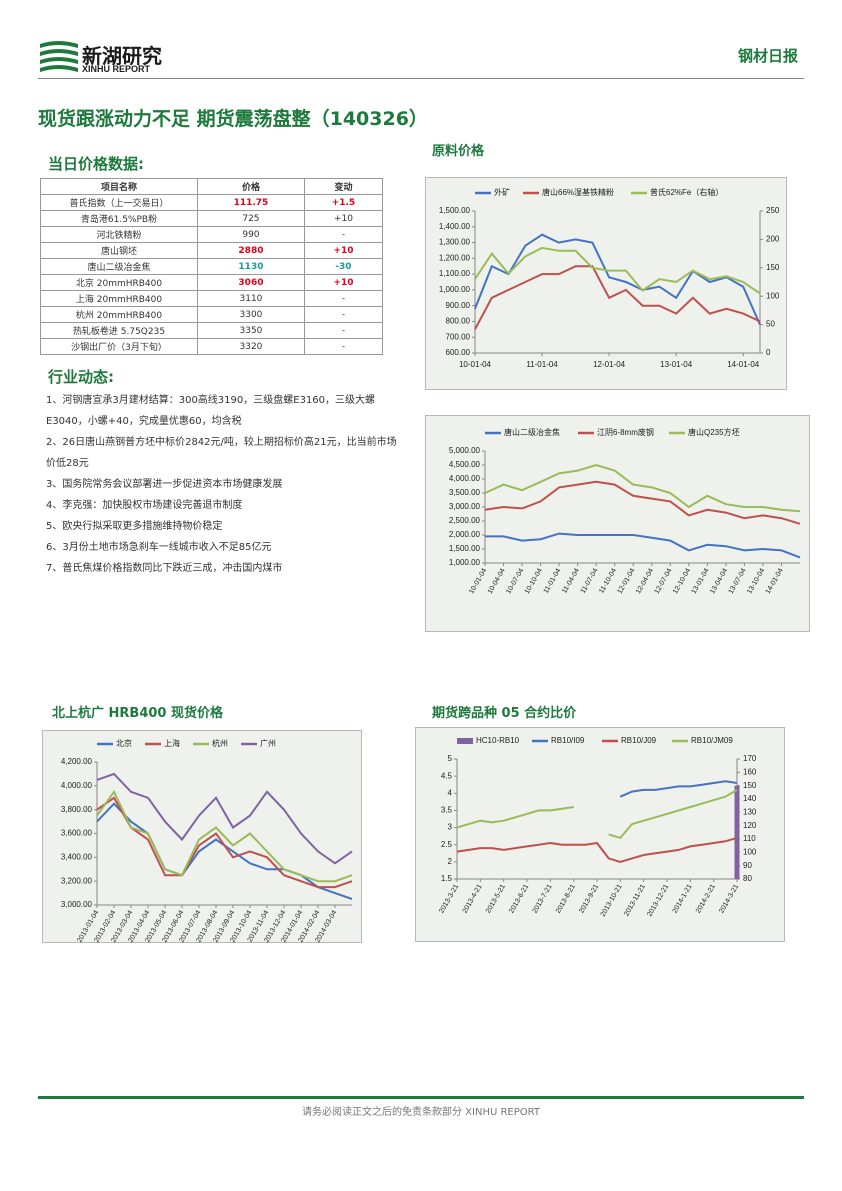 The width and height of the screenshot is (842, 1191). What do you see at coordinates (498, 740) in the screenshot?
I see `legend-label: HC10-RB10` at bounding box center [498, 740].